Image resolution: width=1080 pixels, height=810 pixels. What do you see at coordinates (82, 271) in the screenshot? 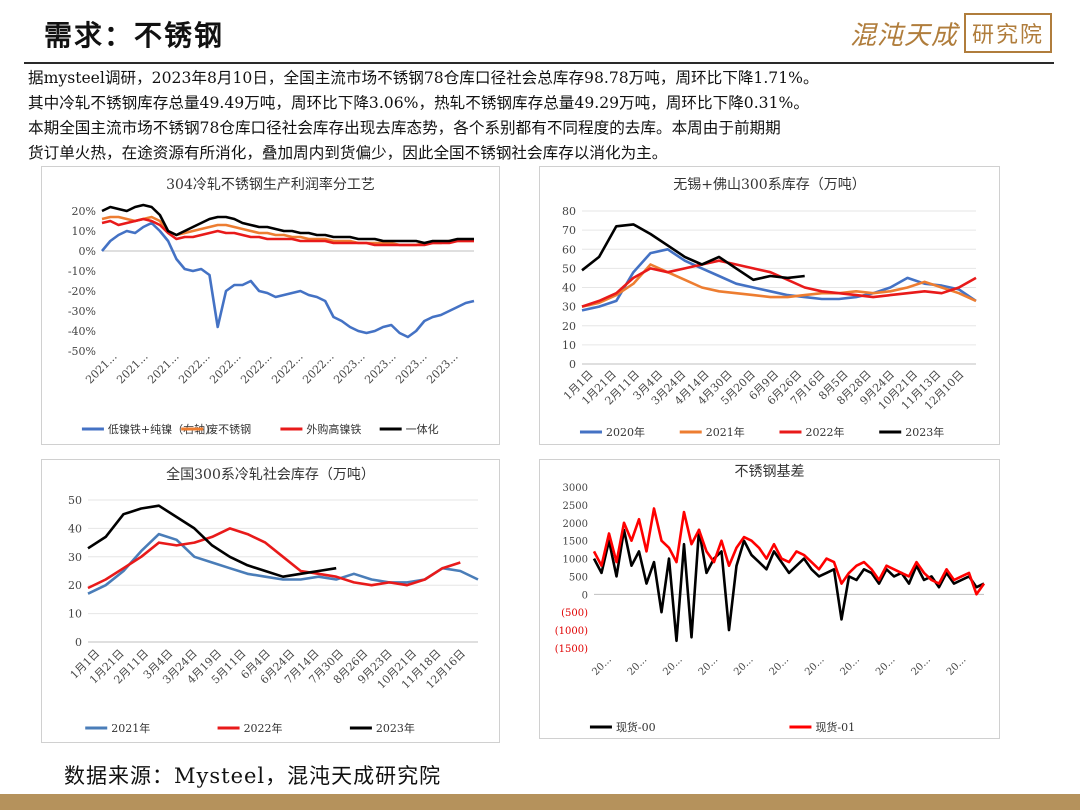
I see `y-tick-label: -10%` at bounding box center [82, 271].